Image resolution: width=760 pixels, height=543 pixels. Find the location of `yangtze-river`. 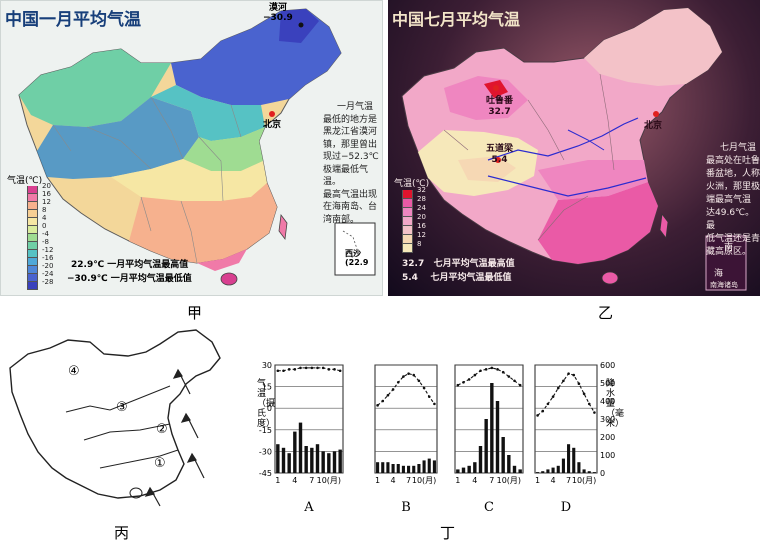

yangtze-river is located at coordinates (567, 186).